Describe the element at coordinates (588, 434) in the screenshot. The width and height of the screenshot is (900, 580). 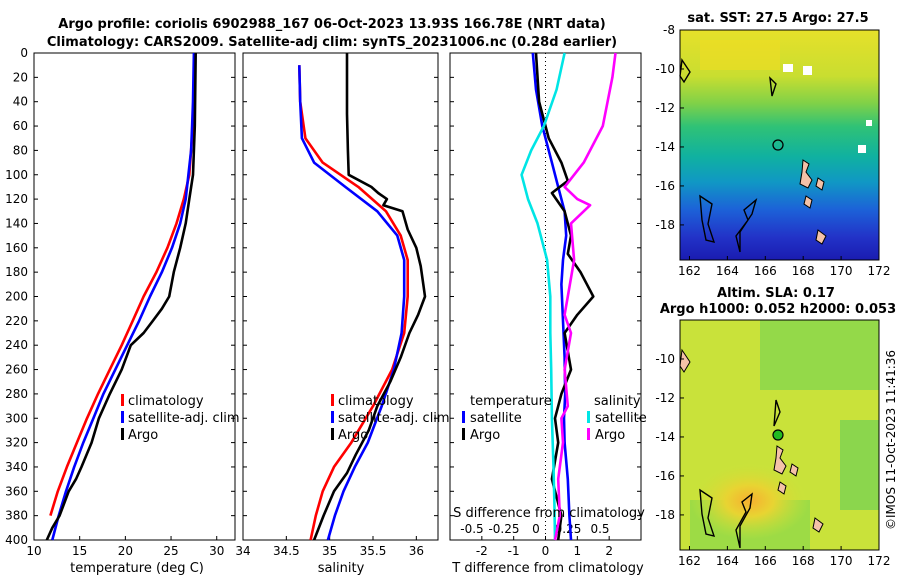
I see `legend-swatch-s-argo` at that location.